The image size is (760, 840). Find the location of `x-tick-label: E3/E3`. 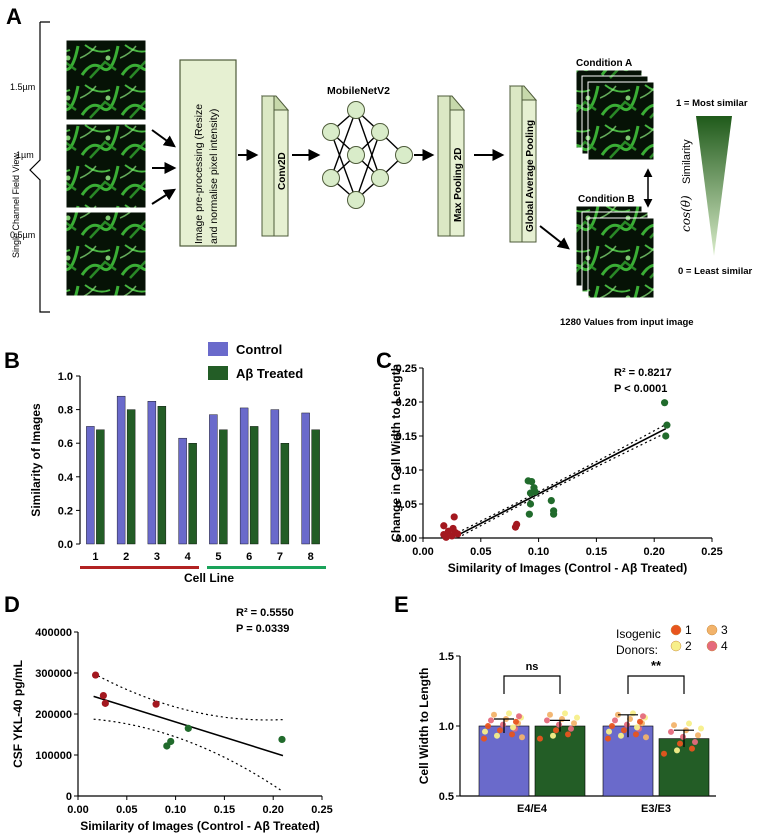

x-tick-label: E3/E3 is located at coordinates (656, 809).